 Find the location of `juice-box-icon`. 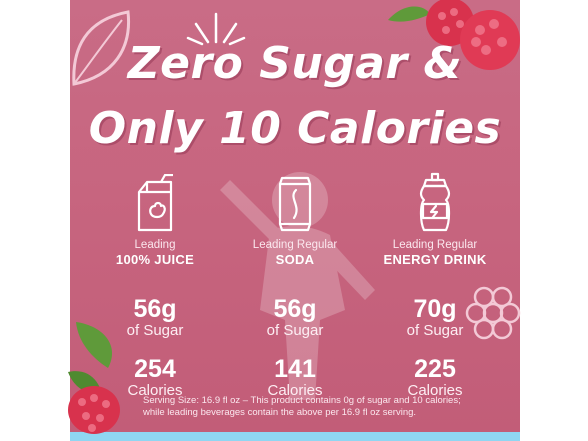

juice-box-icon is located at coordinates (155, 203).